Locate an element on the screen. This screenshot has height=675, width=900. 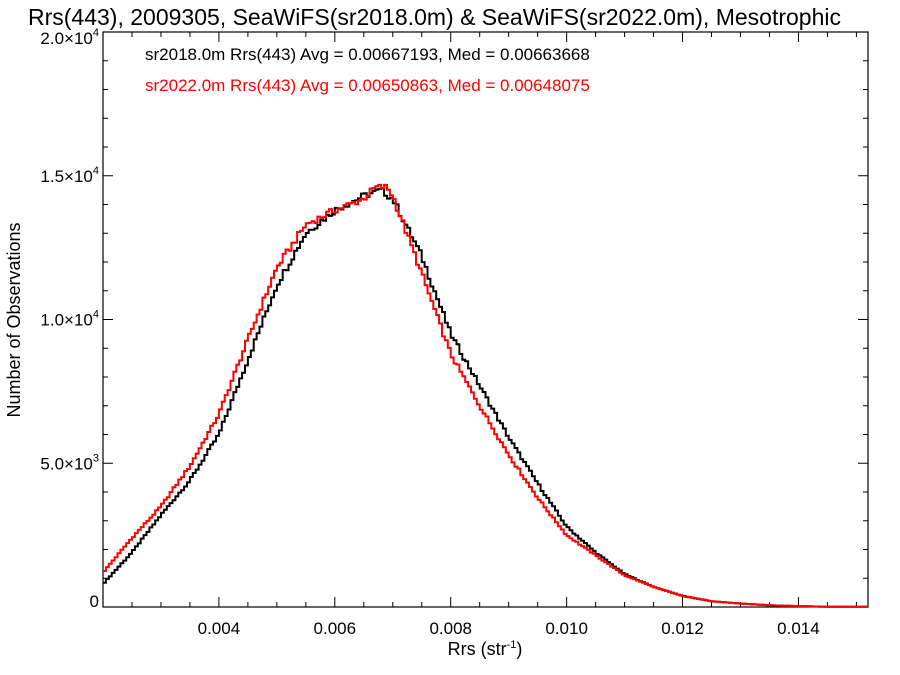
y-tick-label: 0 is located at coordinates (94, 601).